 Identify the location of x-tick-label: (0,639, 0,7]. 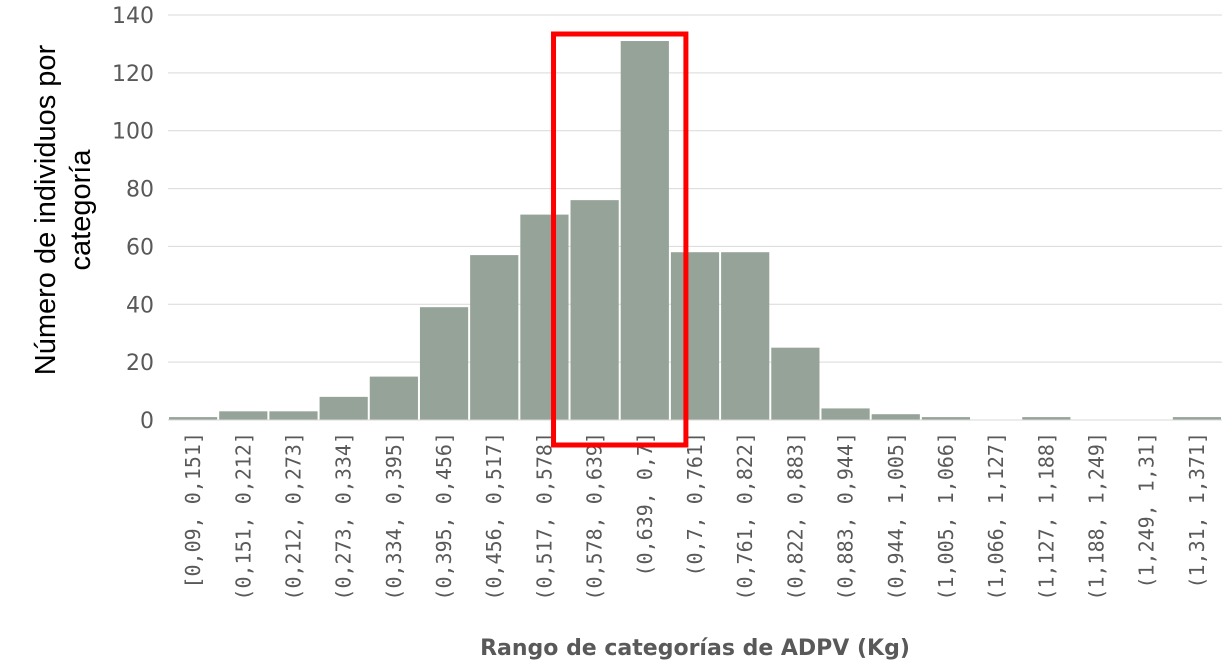
(645, 504).